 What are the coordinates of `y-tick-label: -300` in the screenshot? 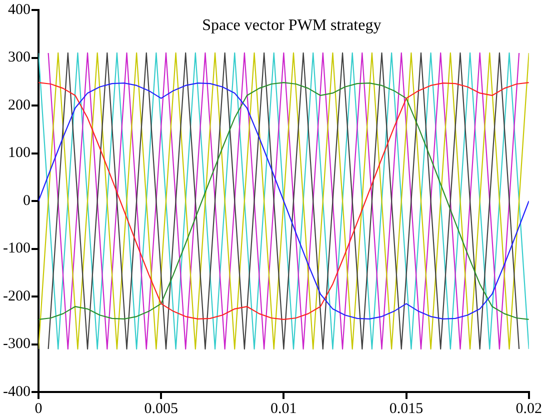 It's located at (16, 344).